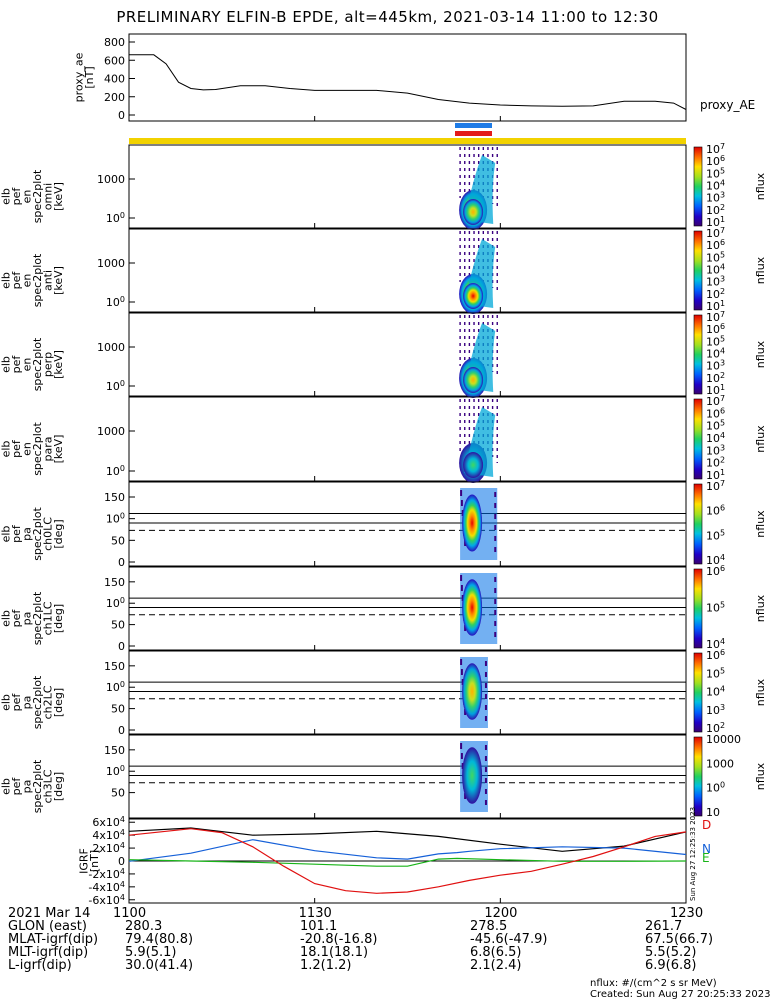  I want to click on pitch-panel-2-colorbar-label: nflux, so click(760, 608).